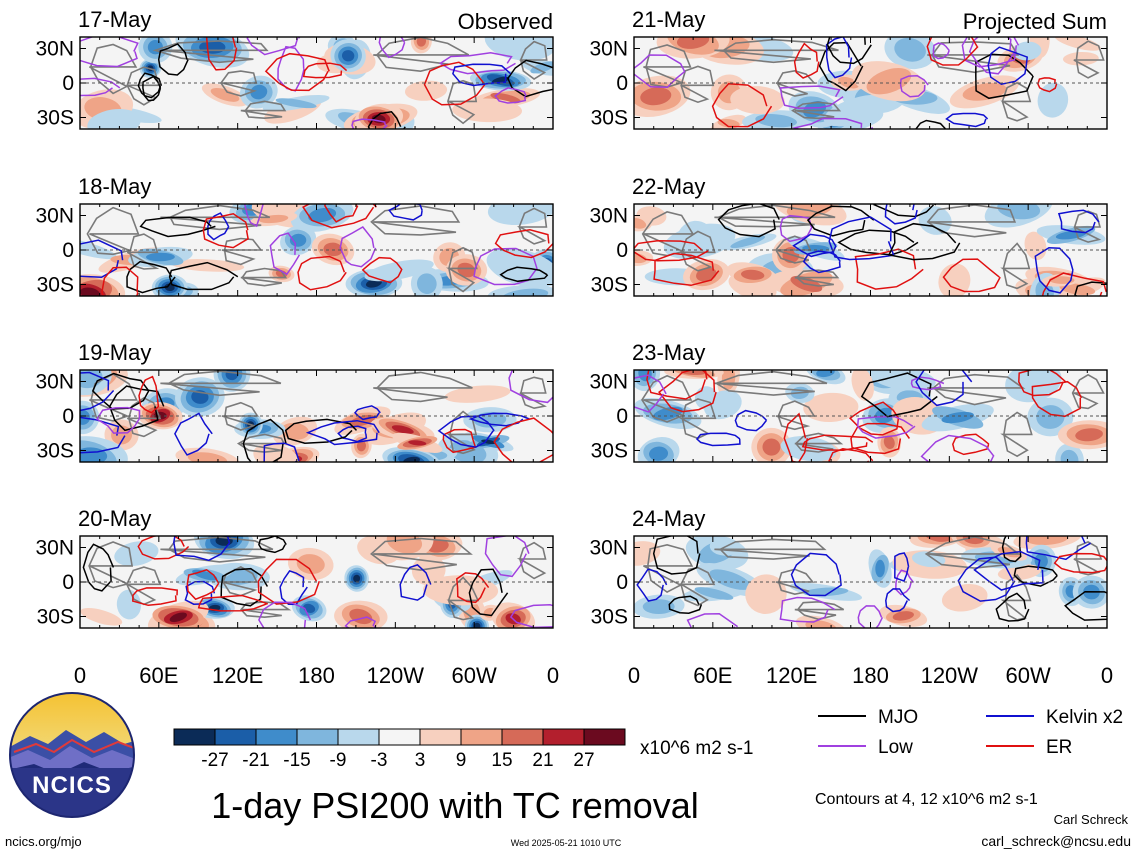 The image size is (1135, 856). I want to click on contour-note: Contours at 4, 12 x10^6 m2 s-1, so click(926, 799).